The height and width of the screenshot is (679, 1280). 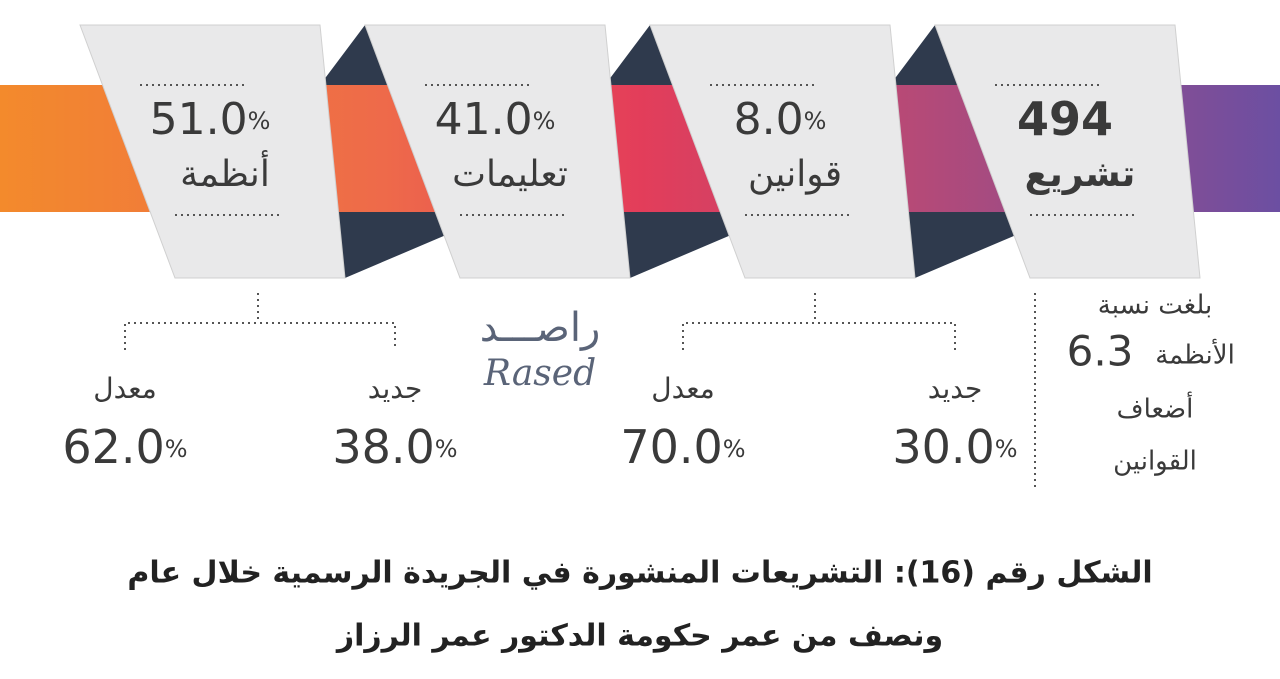 What do you see at coordinates (540, 328) in the screenshot?
I see `logo-arabic: راصـــد` at bounding box center [540, 328].